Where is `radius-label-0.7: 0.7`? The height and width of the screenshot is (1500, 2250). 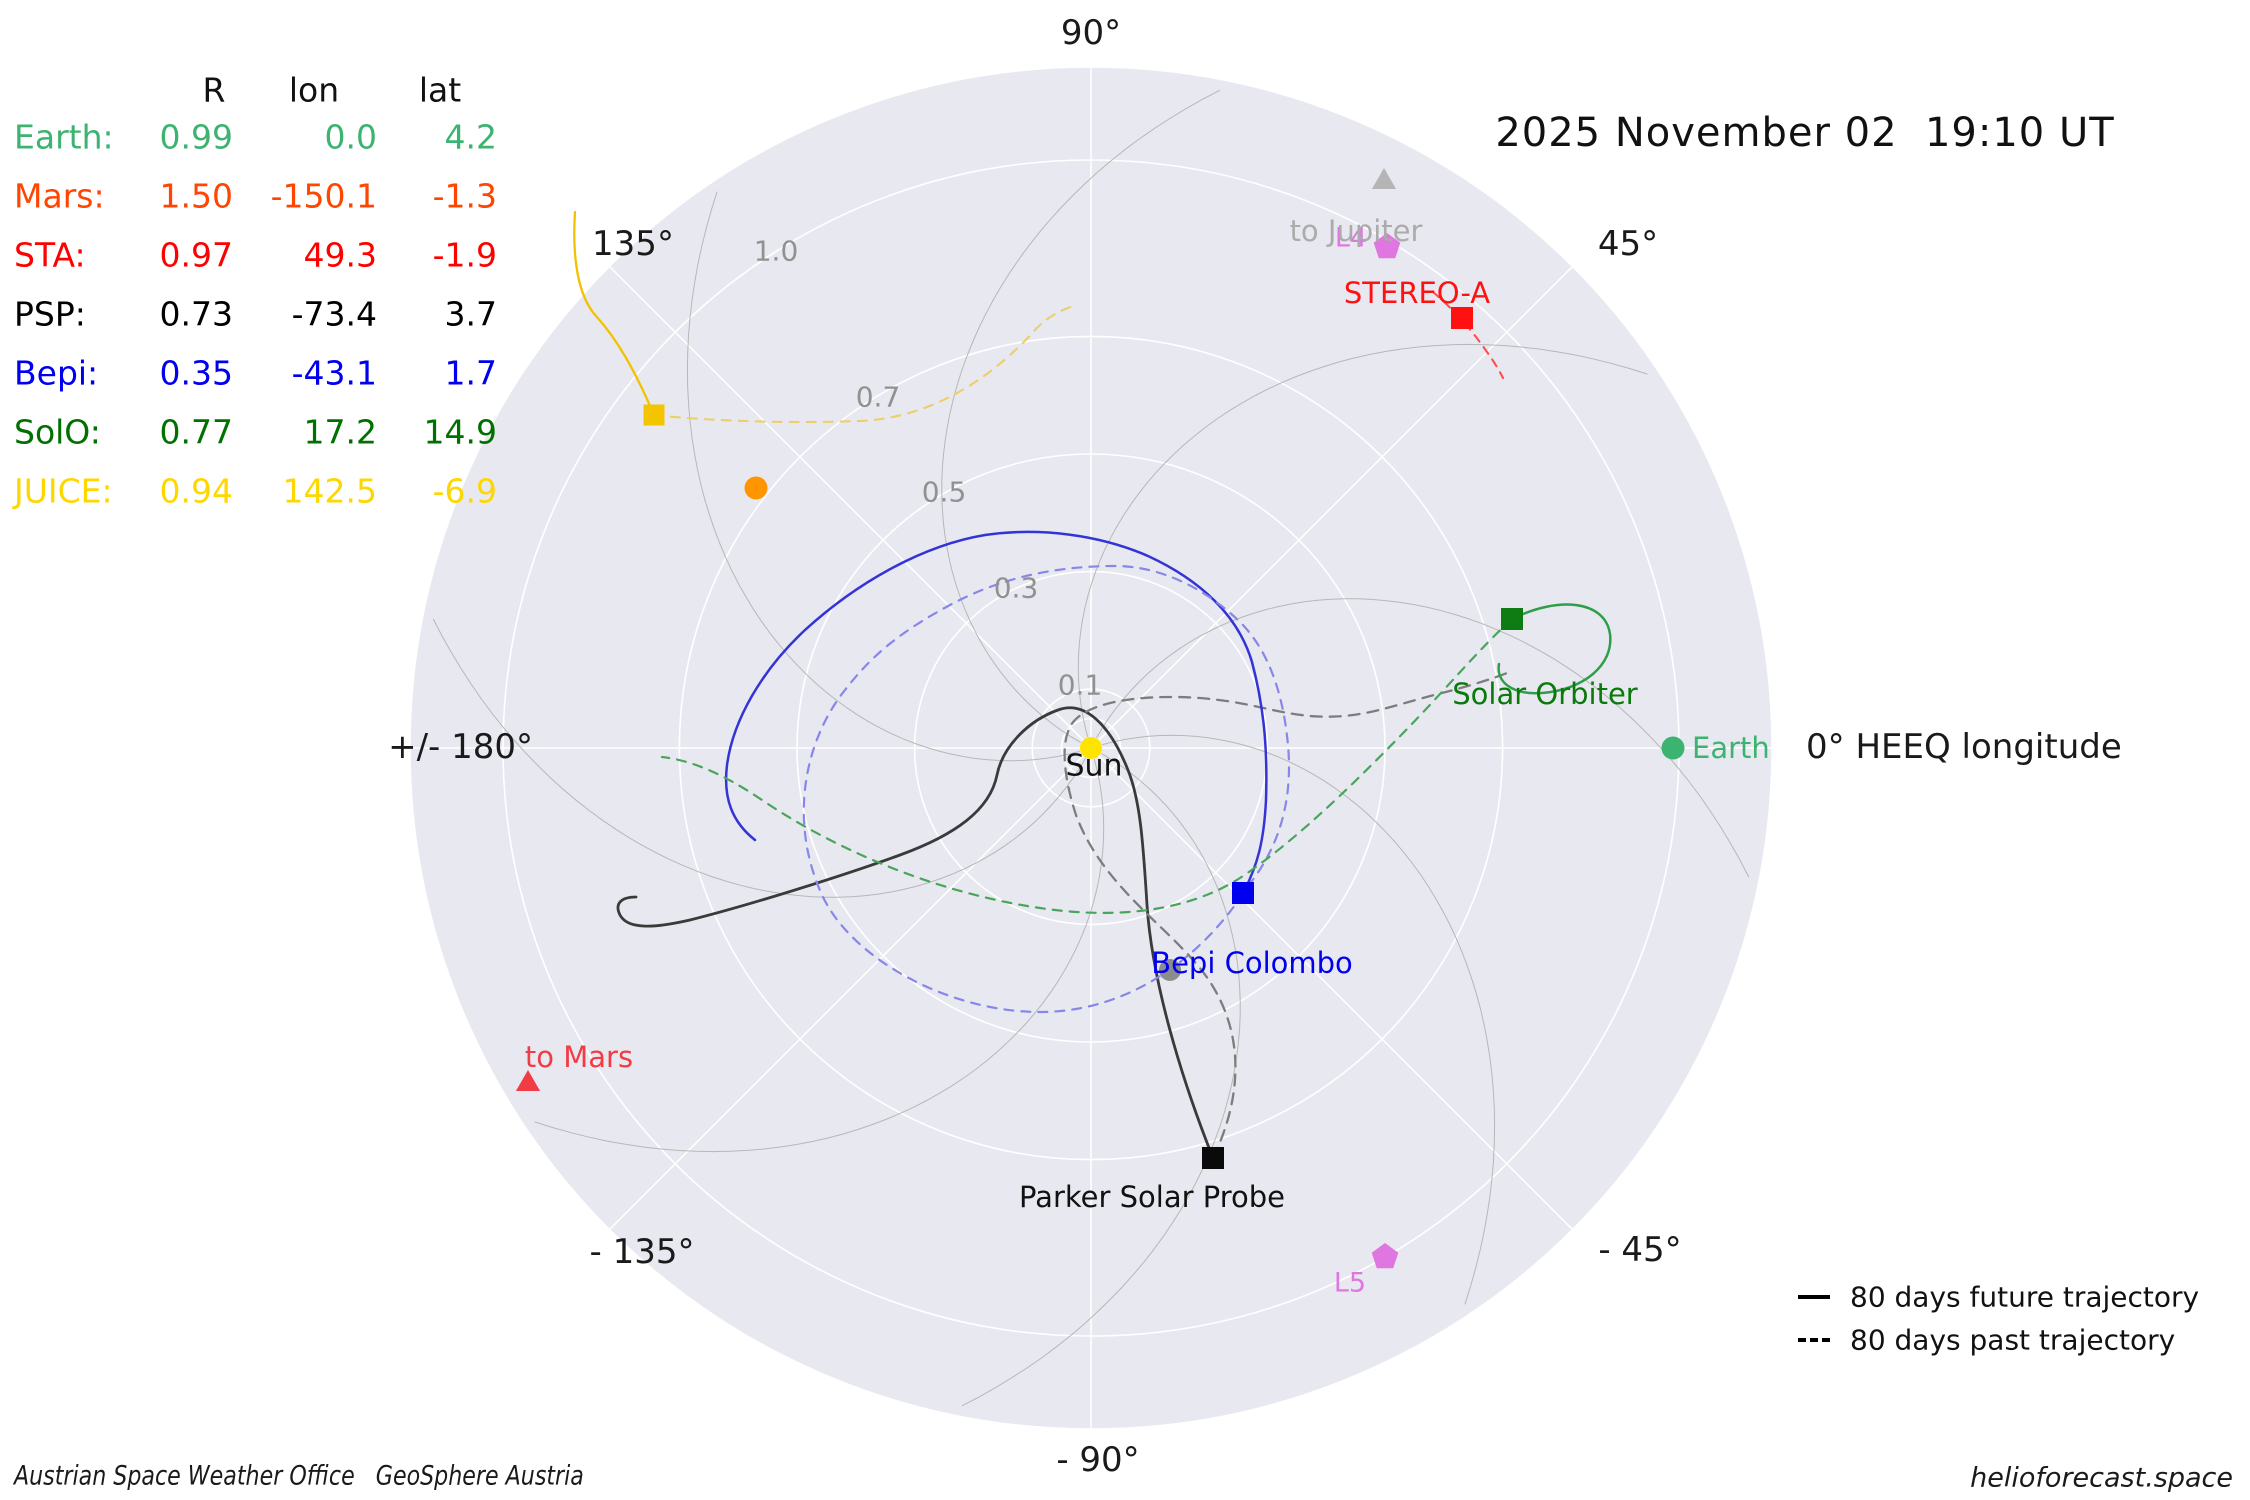 radius-label-0.7: 0.7 is located at coordinates (878, 397).